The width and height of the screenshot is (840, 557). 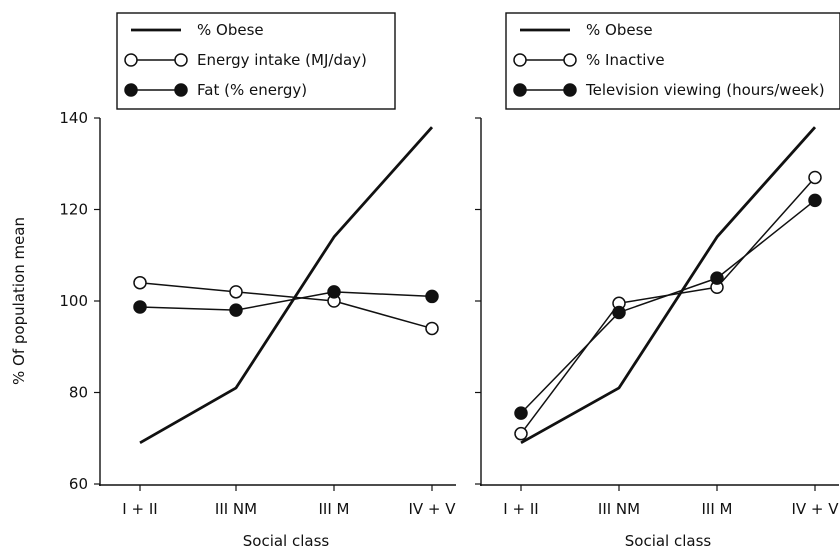 What do you see at coordinates (78, 393) in the screenshot?
I see `y-tick-label-80: 80` at bounding box center [78, 393].